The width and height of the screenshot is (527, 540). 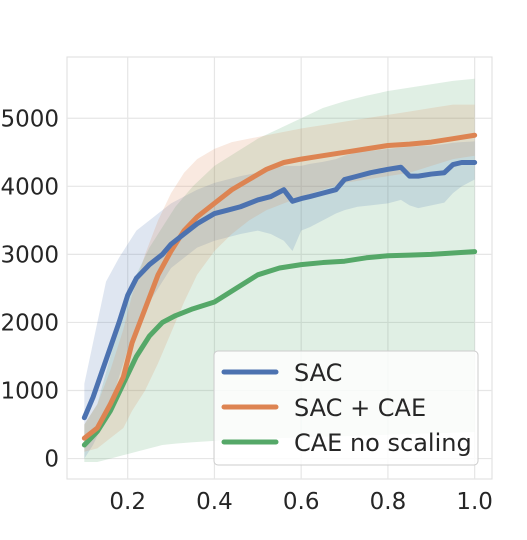 What do you see at coordinates (29, 255) in the screenshot?
I see `y-tick-label: 3000` at bounding box center [29, 255].